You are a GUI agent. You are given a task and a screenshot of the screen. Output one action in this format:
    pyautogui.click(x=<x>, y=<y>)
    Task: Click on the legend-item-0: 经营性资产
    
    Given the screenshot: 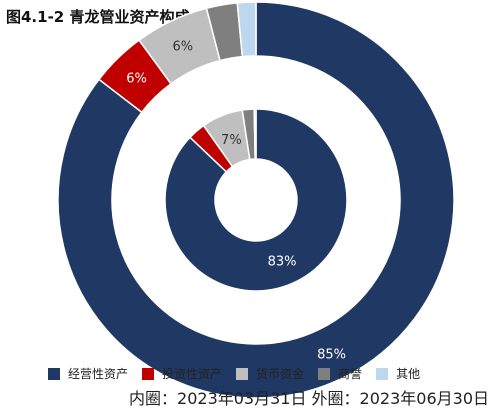 What is the action you would take?
    pyautogui.click(x=88, y=373)
    